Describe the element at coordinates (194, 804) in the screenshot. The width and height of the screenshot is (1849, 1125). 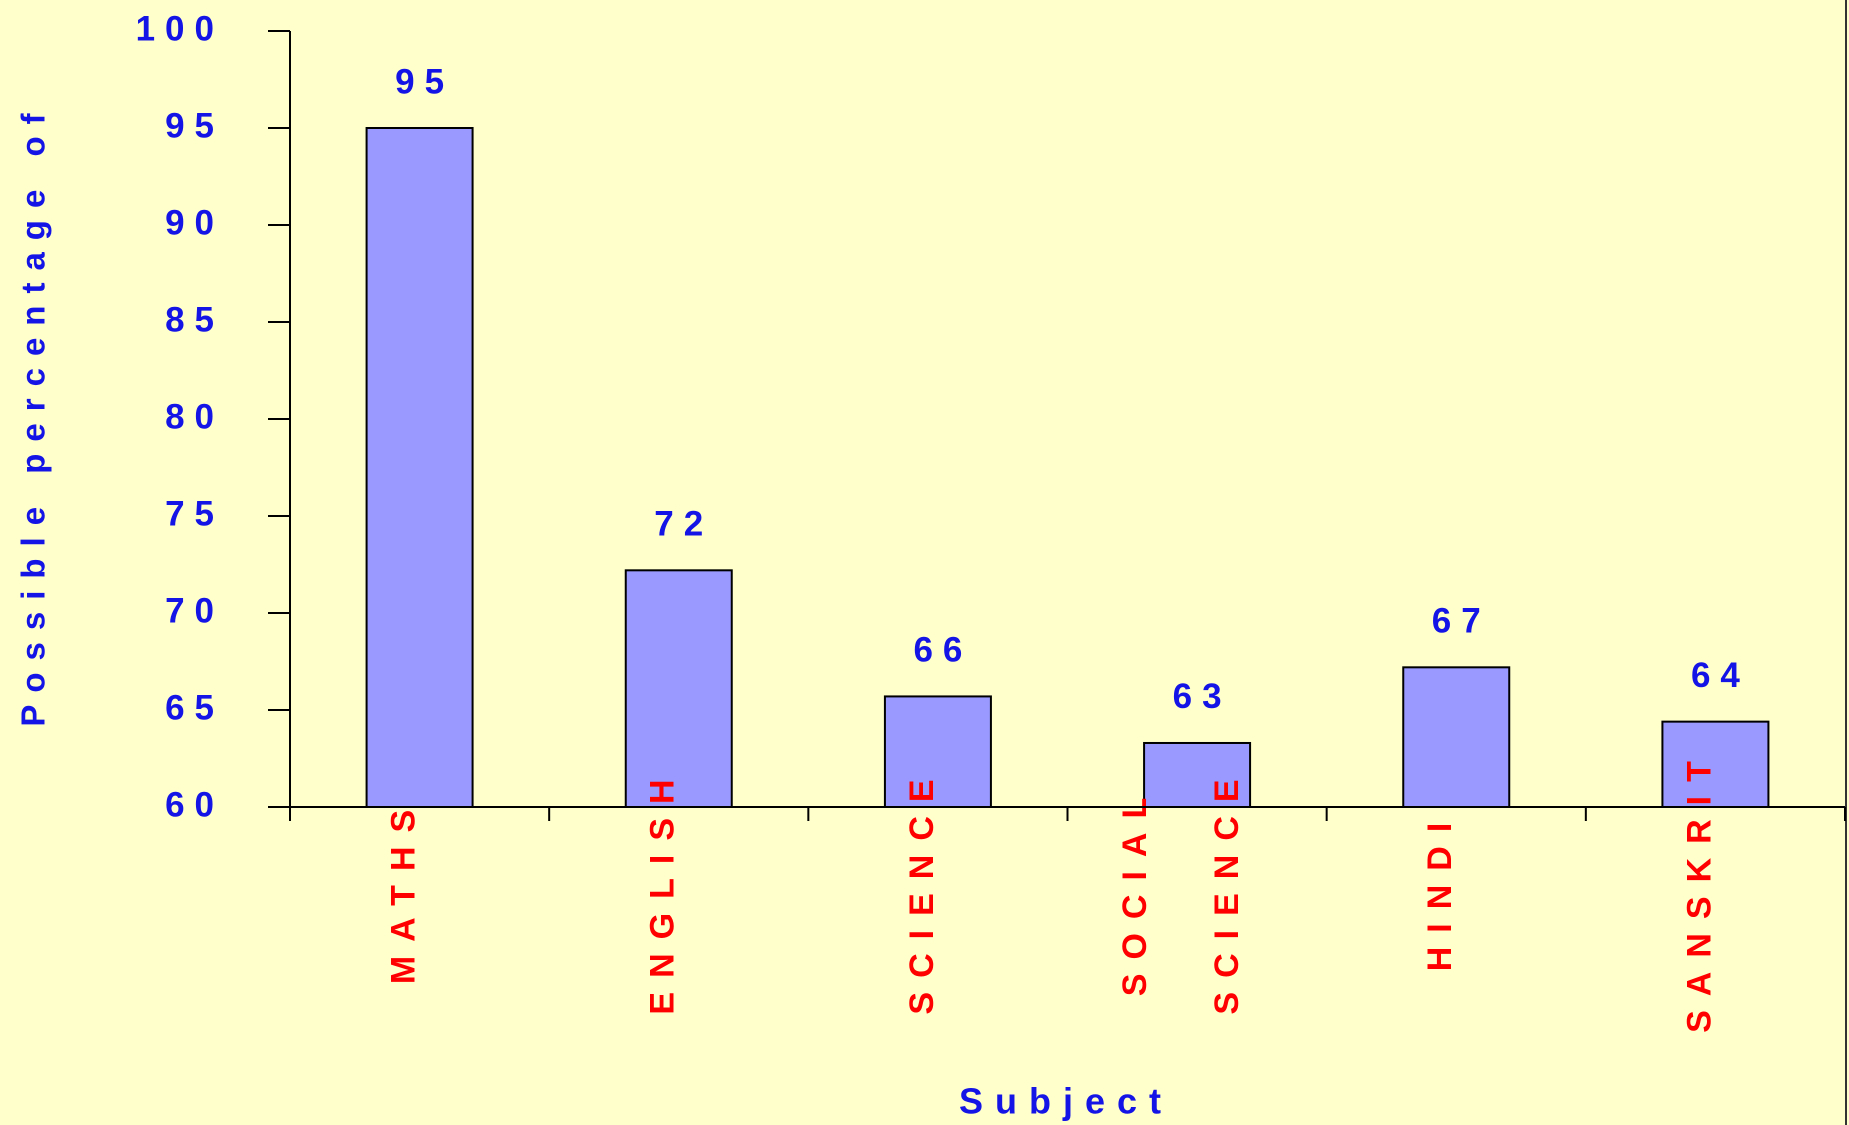
I see `y-tick-label: 60` at that location.